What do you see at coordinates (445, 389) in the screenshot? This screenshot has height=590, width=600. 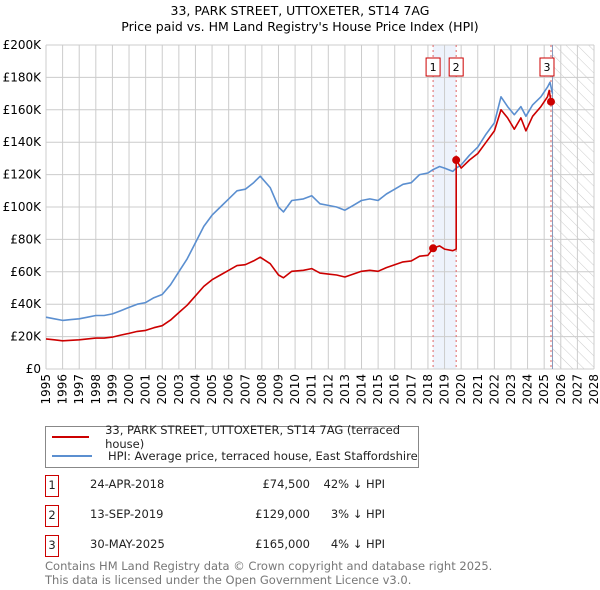 I see `x-tick-label: 2019` at bounding box center [445, 389].